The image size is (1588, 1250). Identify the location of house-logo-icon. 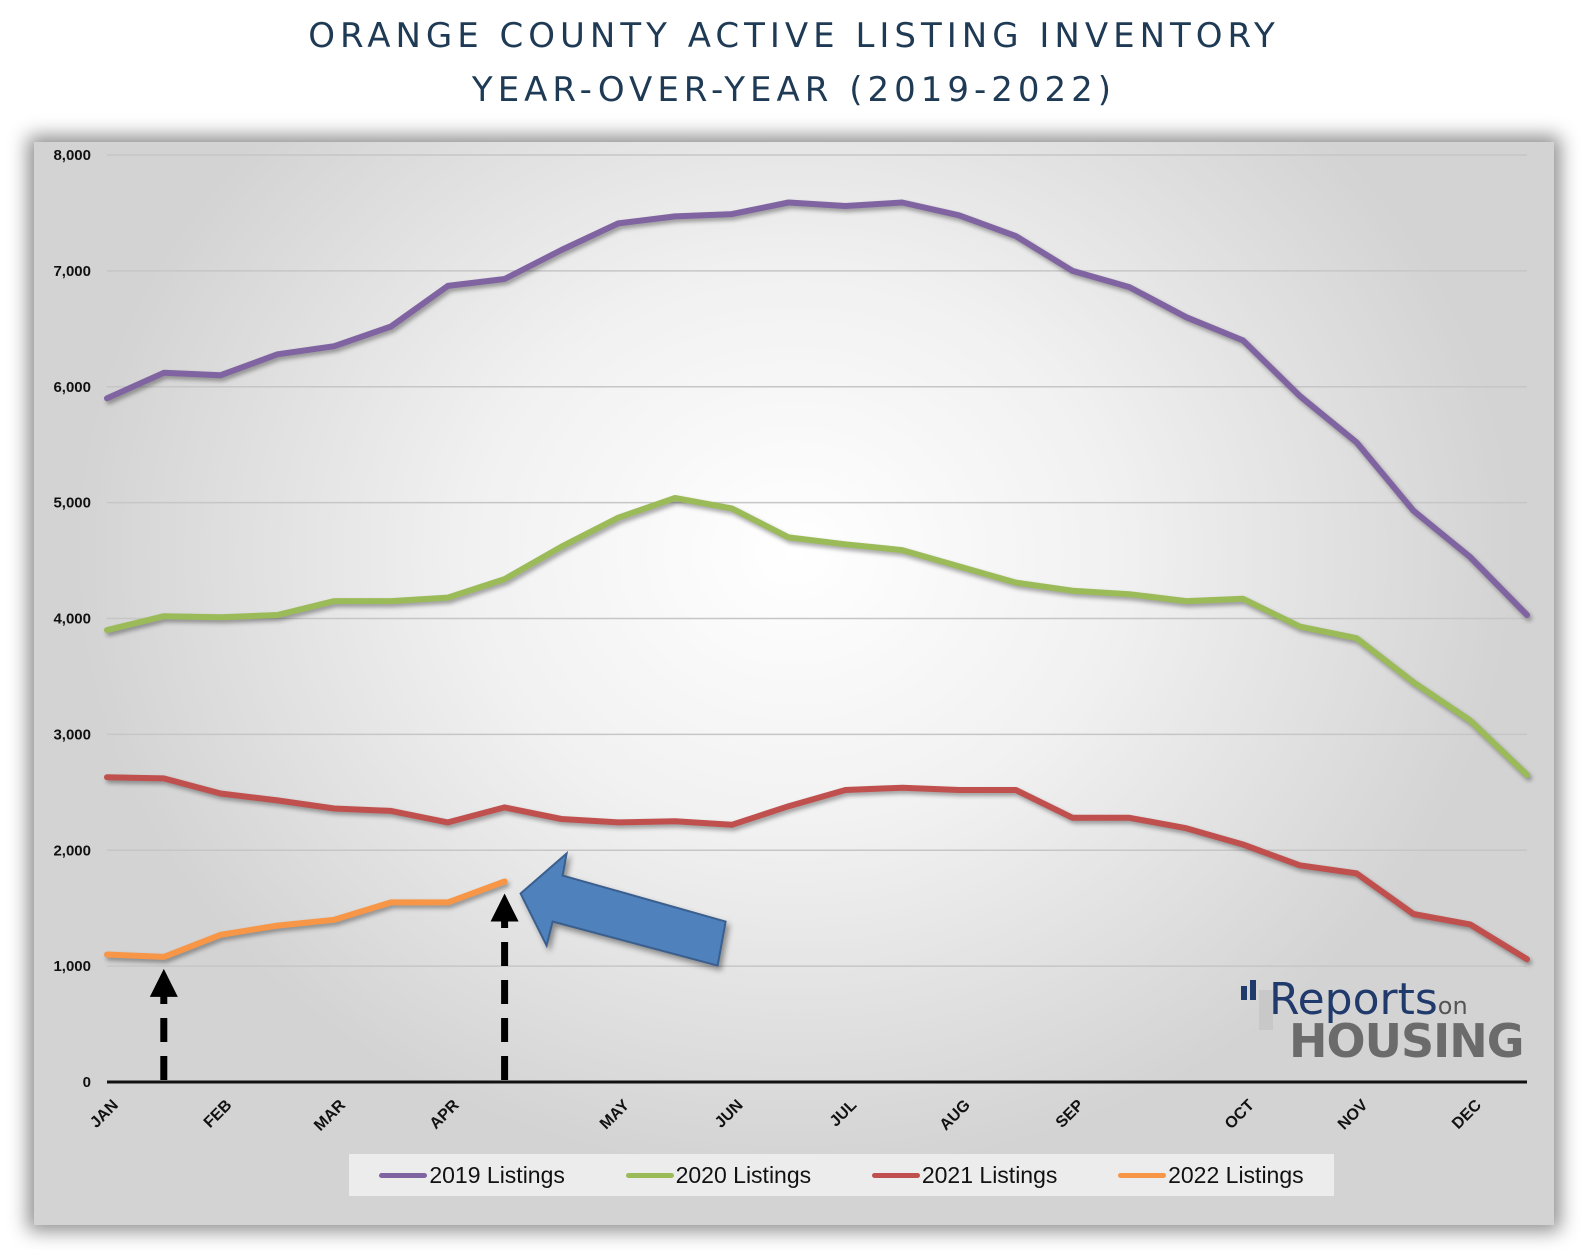
(1257, 1005).